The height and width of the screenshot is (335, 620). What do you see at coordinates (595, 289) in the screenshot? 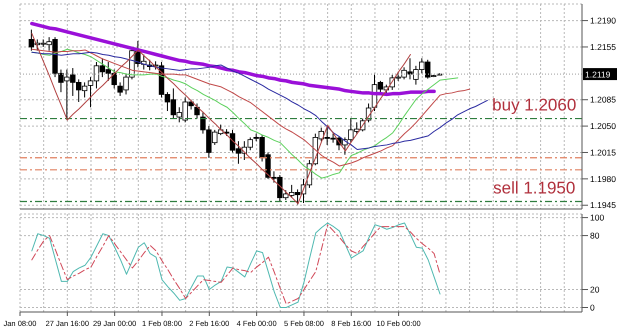
I see `y-tick-label: 20` at bounding box center [595, 289].